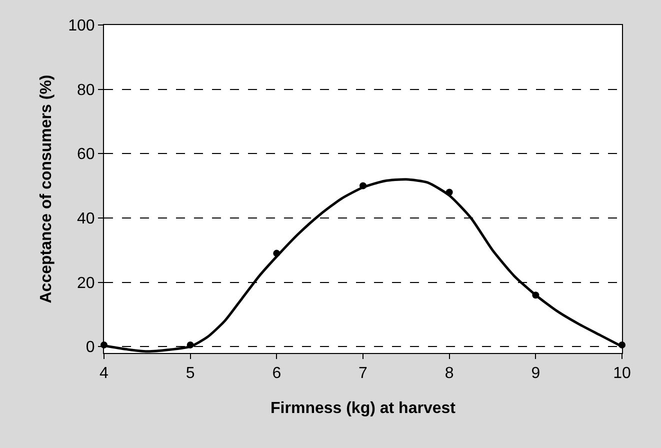 This screenshot has width=661, height=448. I want to click on y-tick-label: 0, so click(90, 347).